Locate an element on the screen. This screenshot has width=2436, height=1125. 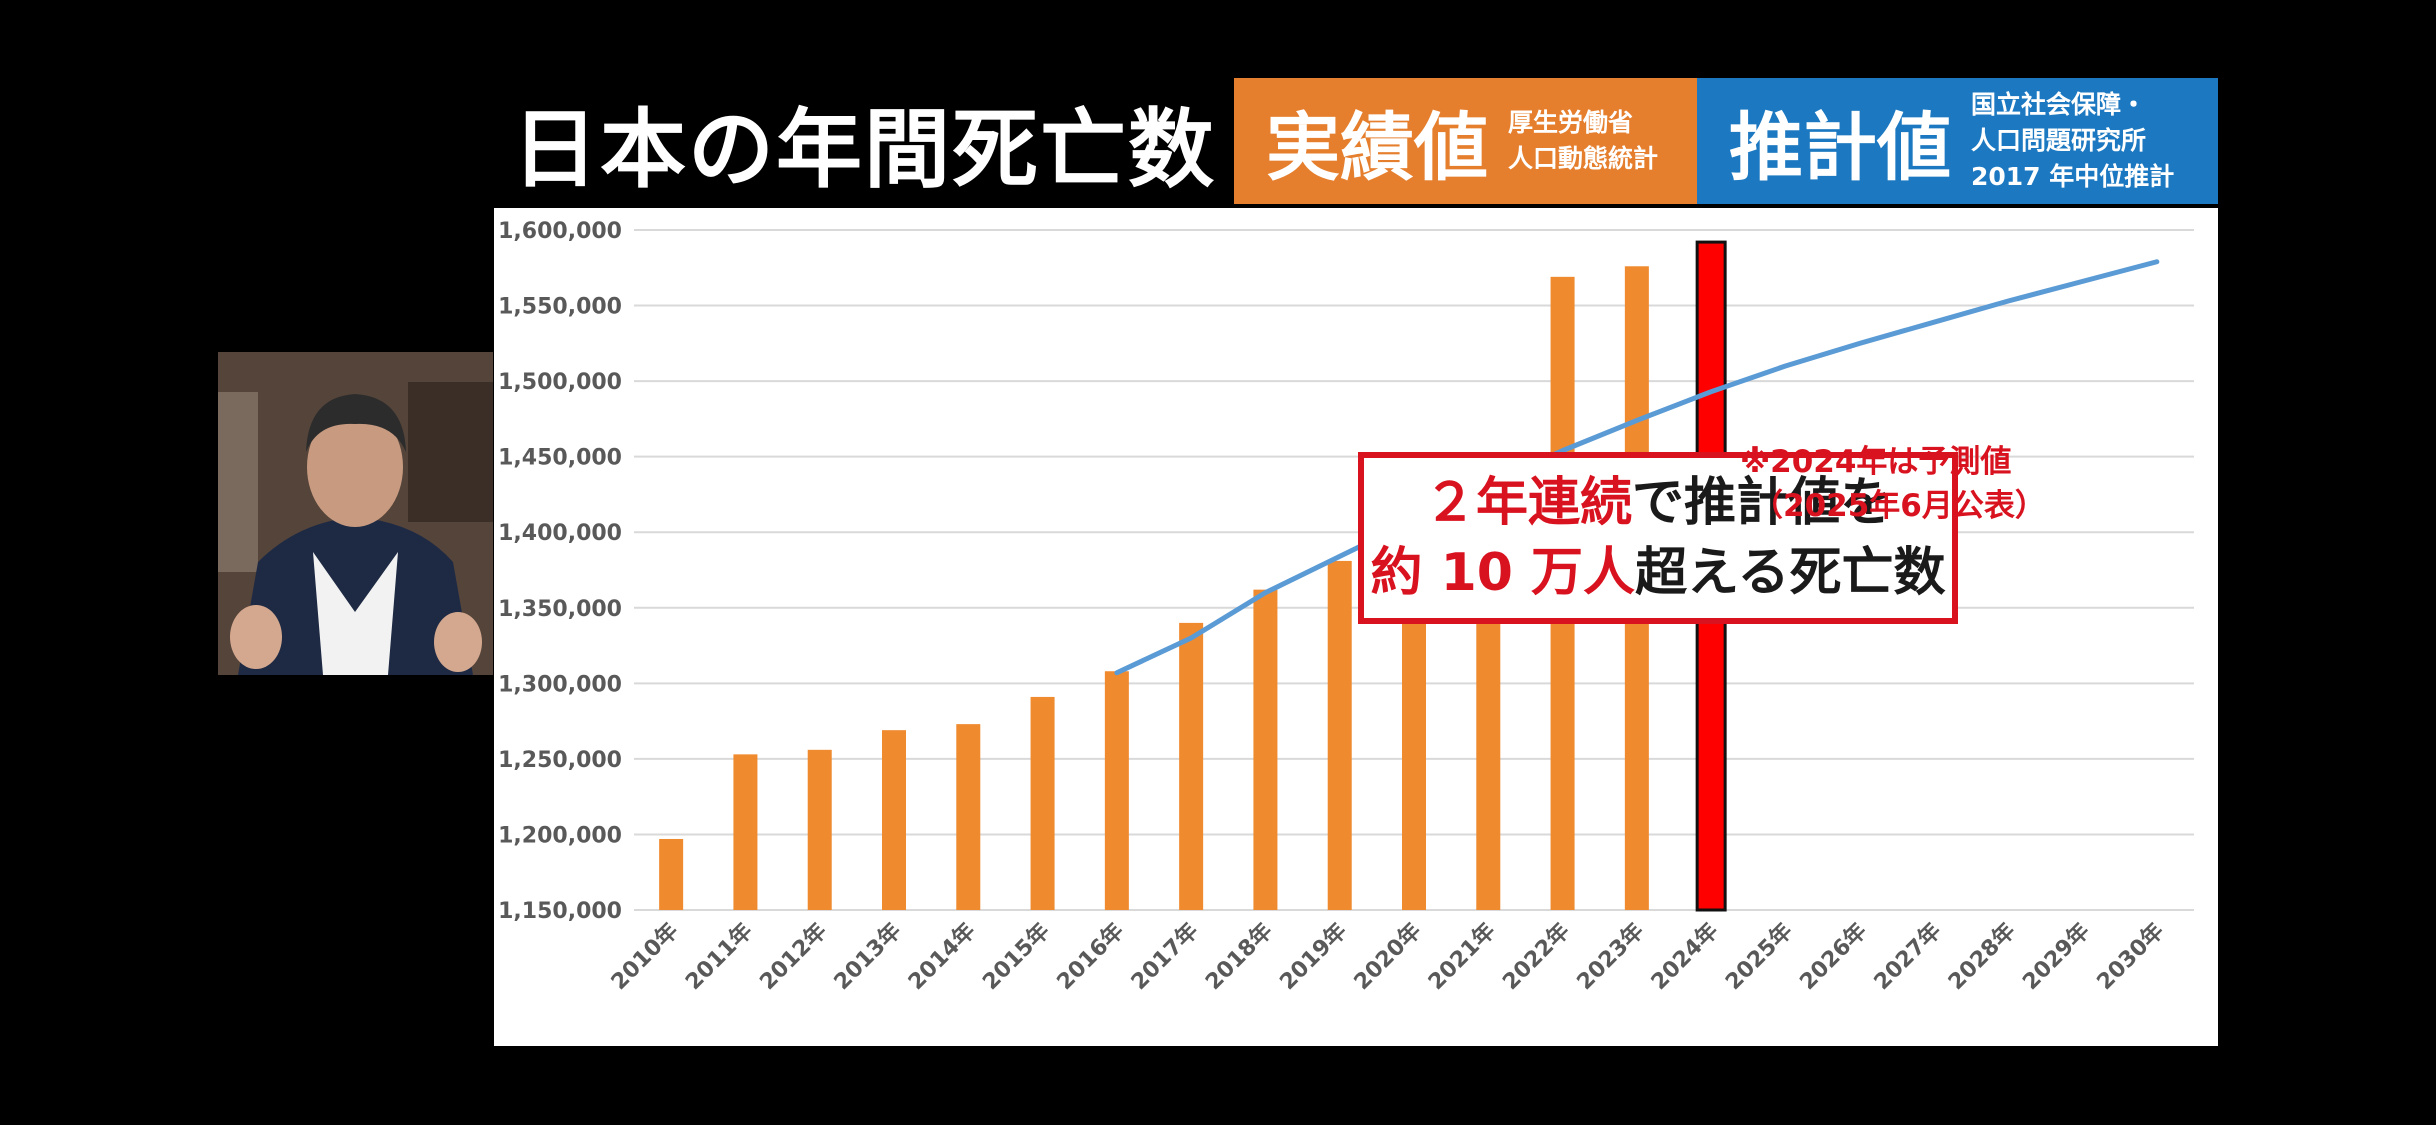
x-tick-label: 2019年 is located at coordinates (1313, 956).